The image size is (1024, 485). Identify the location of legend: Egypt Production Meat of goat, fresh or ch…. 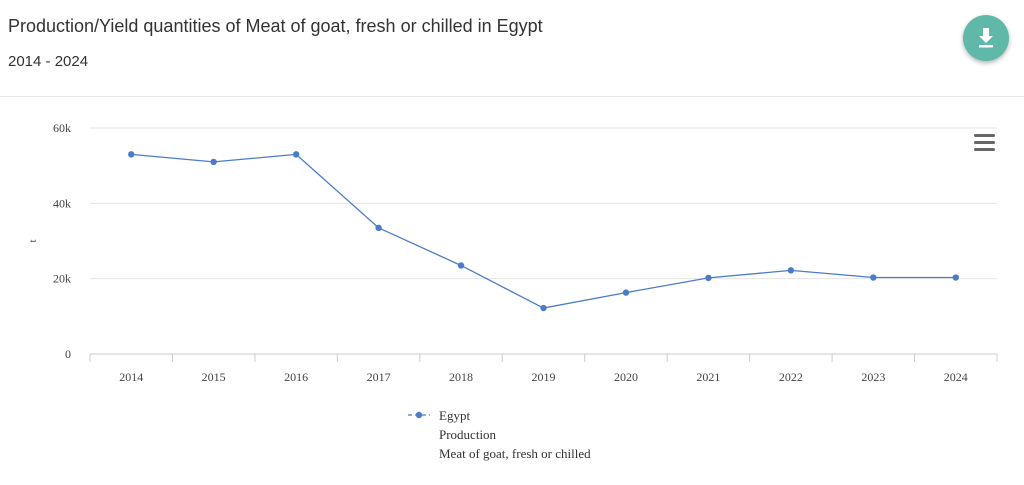
(499, 434).